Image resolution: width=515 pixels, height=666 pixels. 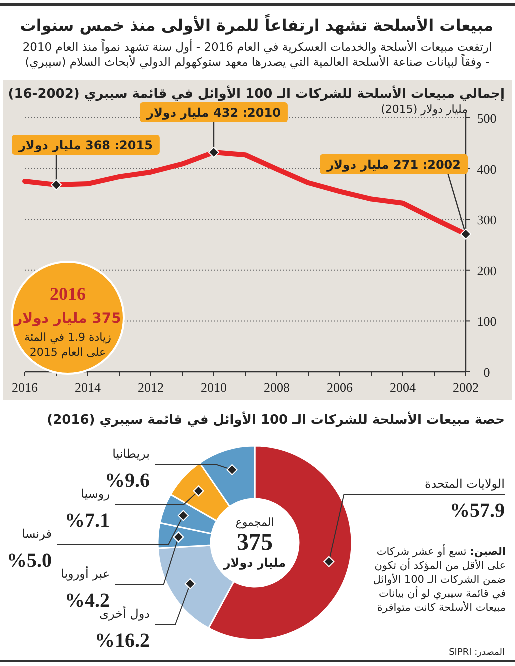 What do you see at coordinates (487, 322) in the screenshot?
I see `y-tick-label: 100` at bounding box center [487, 322].